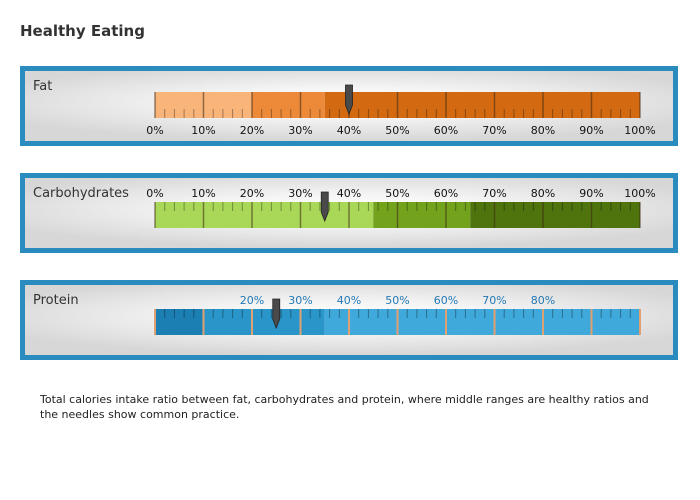 The height and width of the screenshot is (500, 700). I want to click on fat-tick-label: 50%, so click(397, 130).